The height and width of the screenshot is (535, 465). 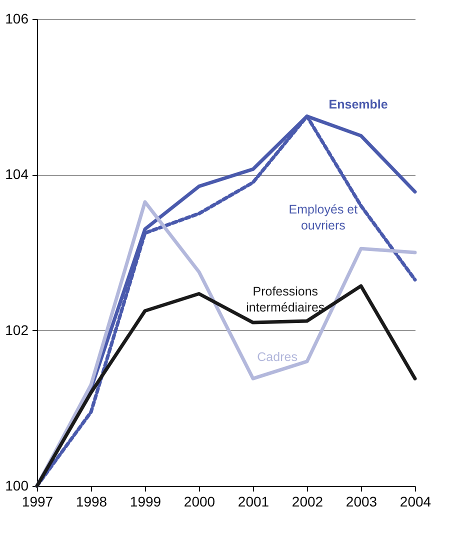 I want to click on series-label: Cadres, so click(x=277, y=357).